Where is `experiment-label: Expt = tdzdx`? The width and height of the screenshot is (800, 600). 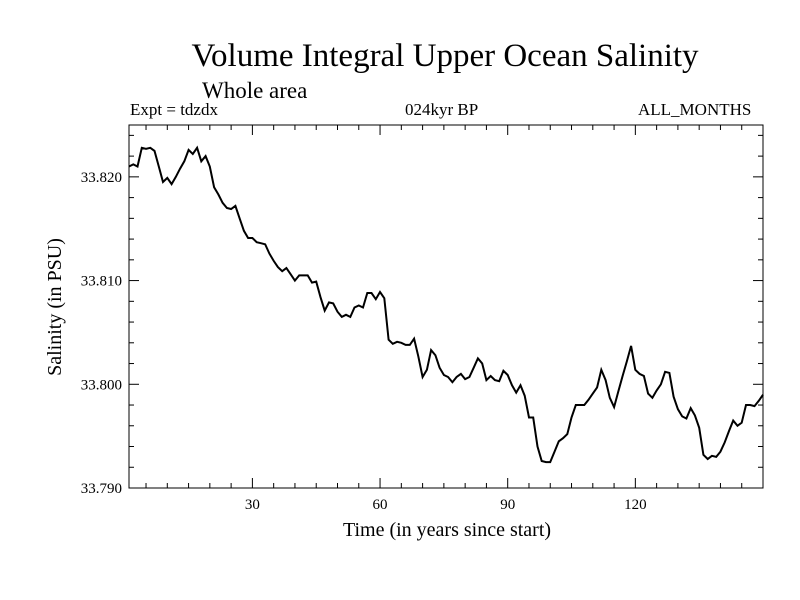
experiment-label: Expt = tdzdx is located at coordinates (174, 109).